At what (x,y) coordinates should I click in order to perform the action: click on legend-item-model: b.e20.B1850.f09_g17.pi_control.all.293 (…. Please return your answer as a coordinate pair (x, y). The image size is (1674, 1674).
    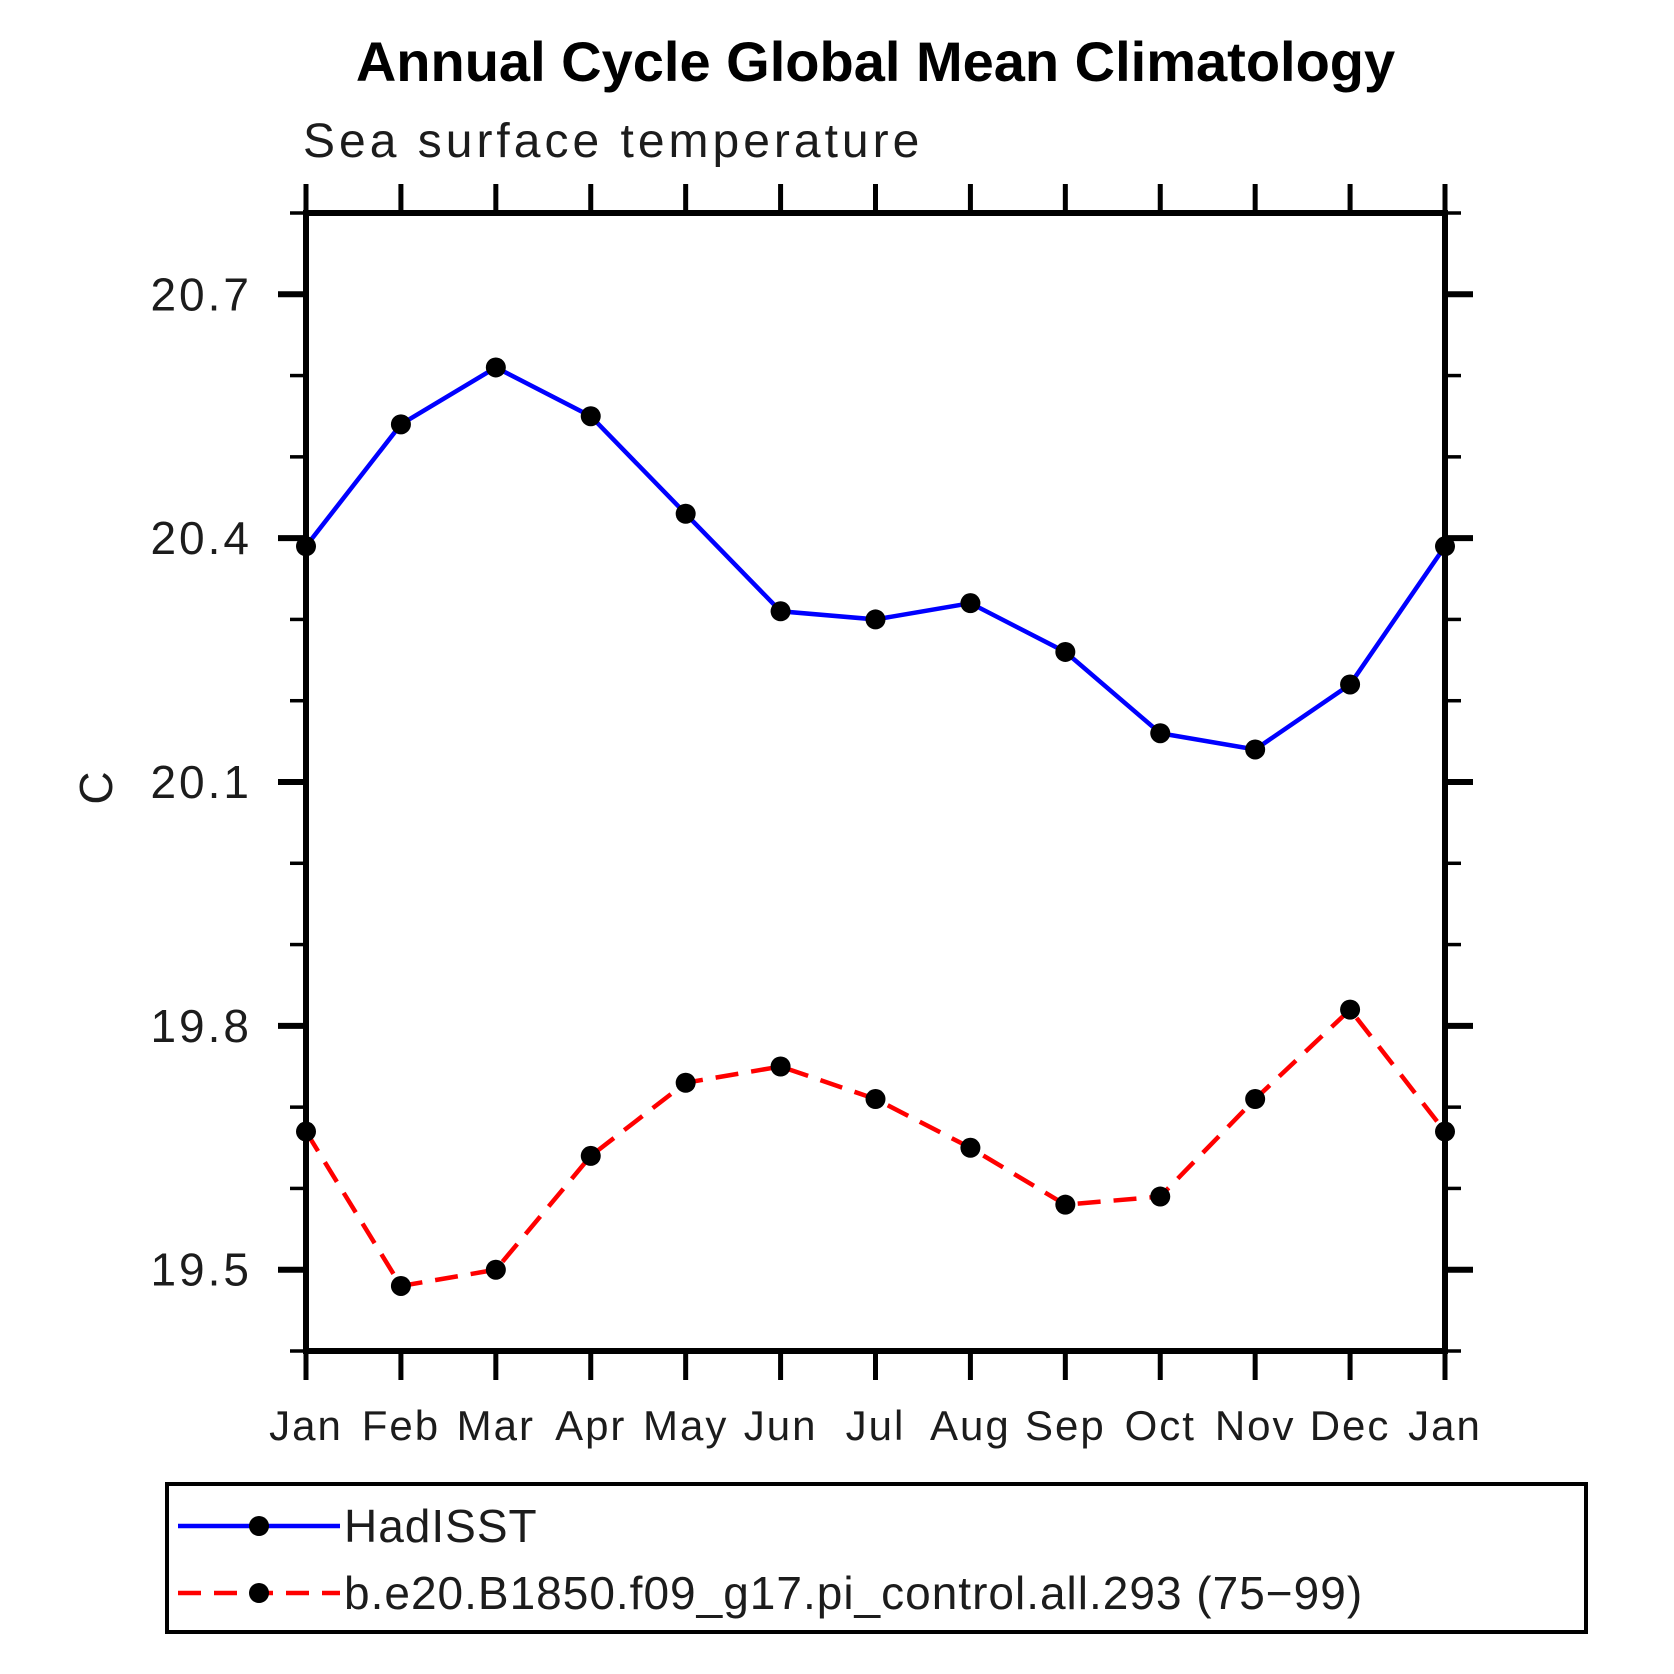
    Looking at the image, I should click on (769, 1593).